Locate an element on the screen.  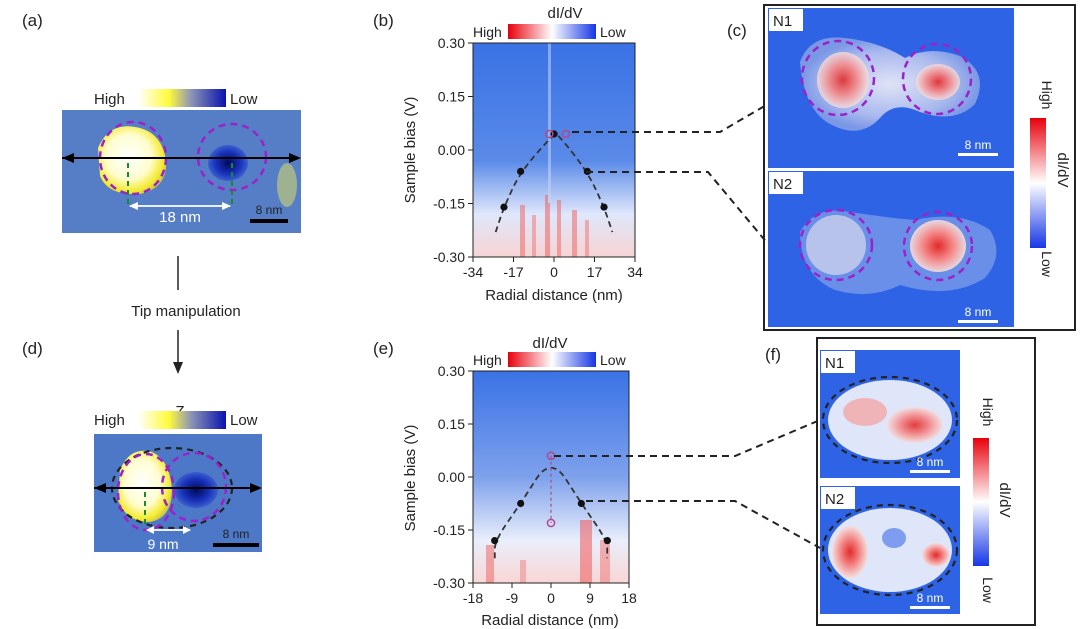
chart-e-ytick-label: 0.00 is located at coordinates (451, 477).